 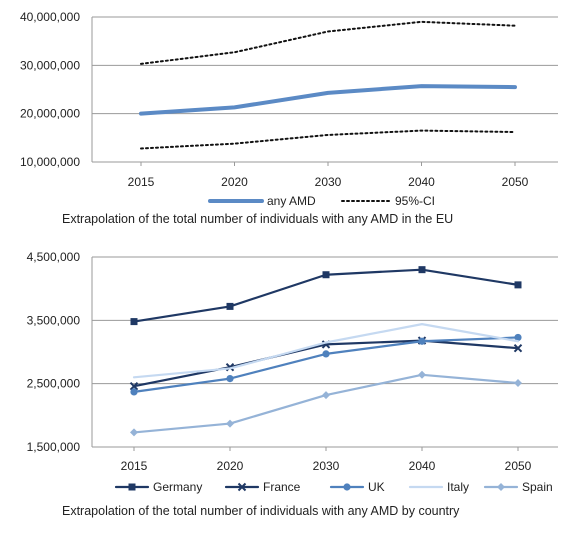 What do you see at coordinates (328, 100) in the screenshot?
I see `series-line-any-amd` at bounding box center [328, 100].